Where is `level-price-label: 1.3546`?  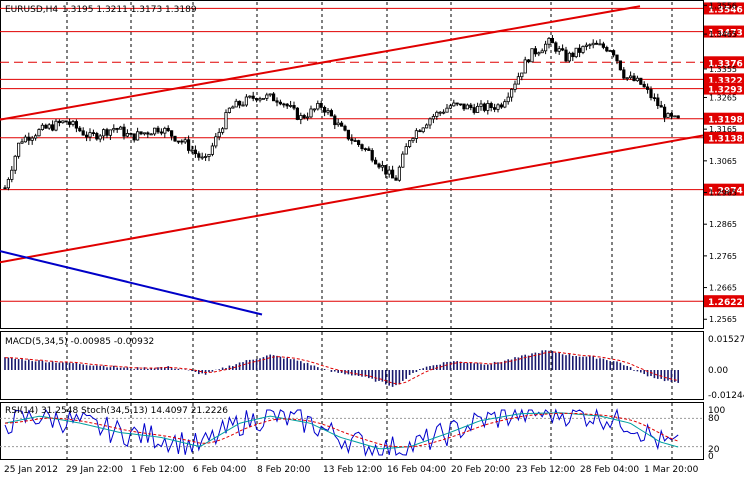 level-price-label: 1.3546 is located at coordinates (725, 10).